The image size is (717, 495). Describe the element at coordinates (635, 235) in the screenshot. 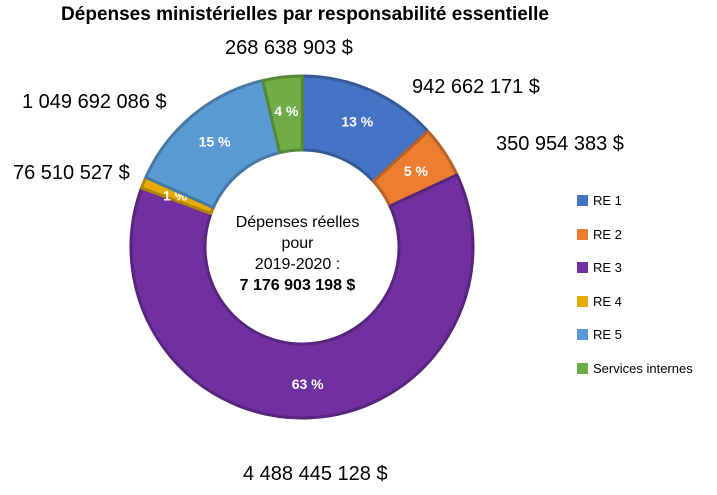

I see `legend-item-re2: RE 2` at that location.